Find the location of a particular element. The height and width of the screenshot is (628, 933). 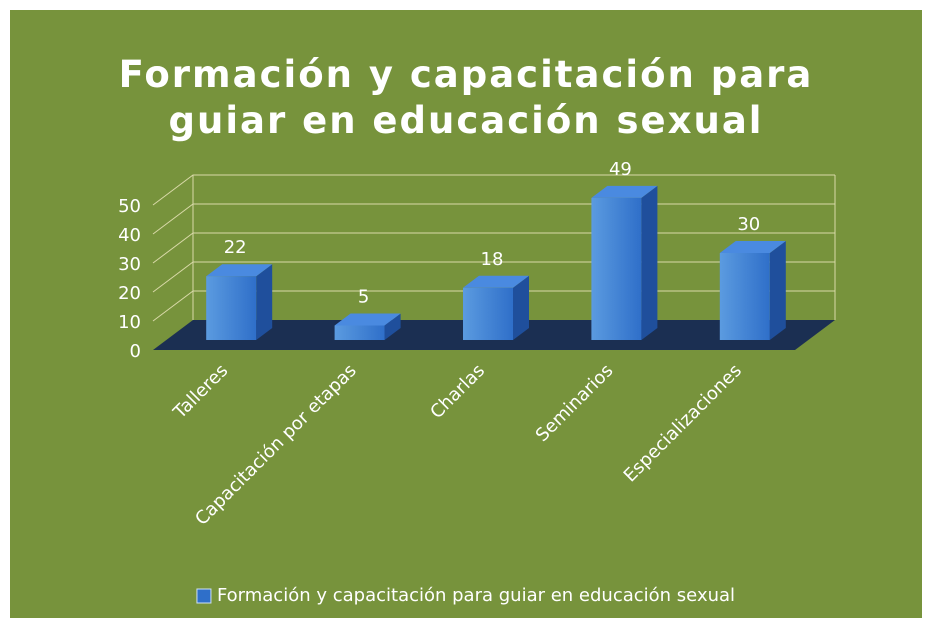

x-tick-label: Talleres is located at coordinates (200, 391).